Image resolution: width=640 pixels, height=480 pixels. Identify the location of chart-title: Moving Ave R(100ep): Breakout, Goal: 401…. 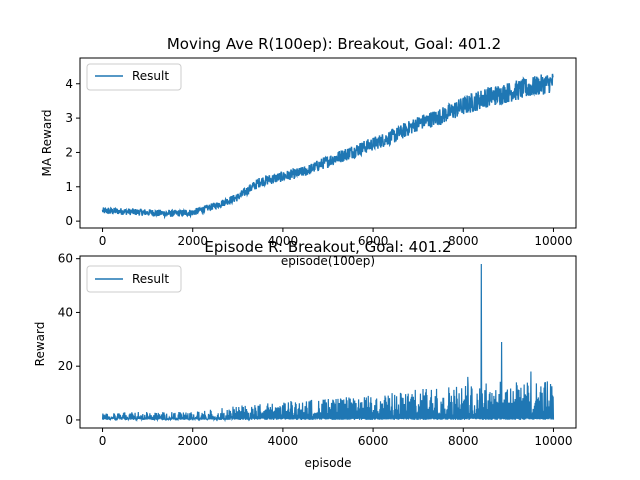
(334, 44).